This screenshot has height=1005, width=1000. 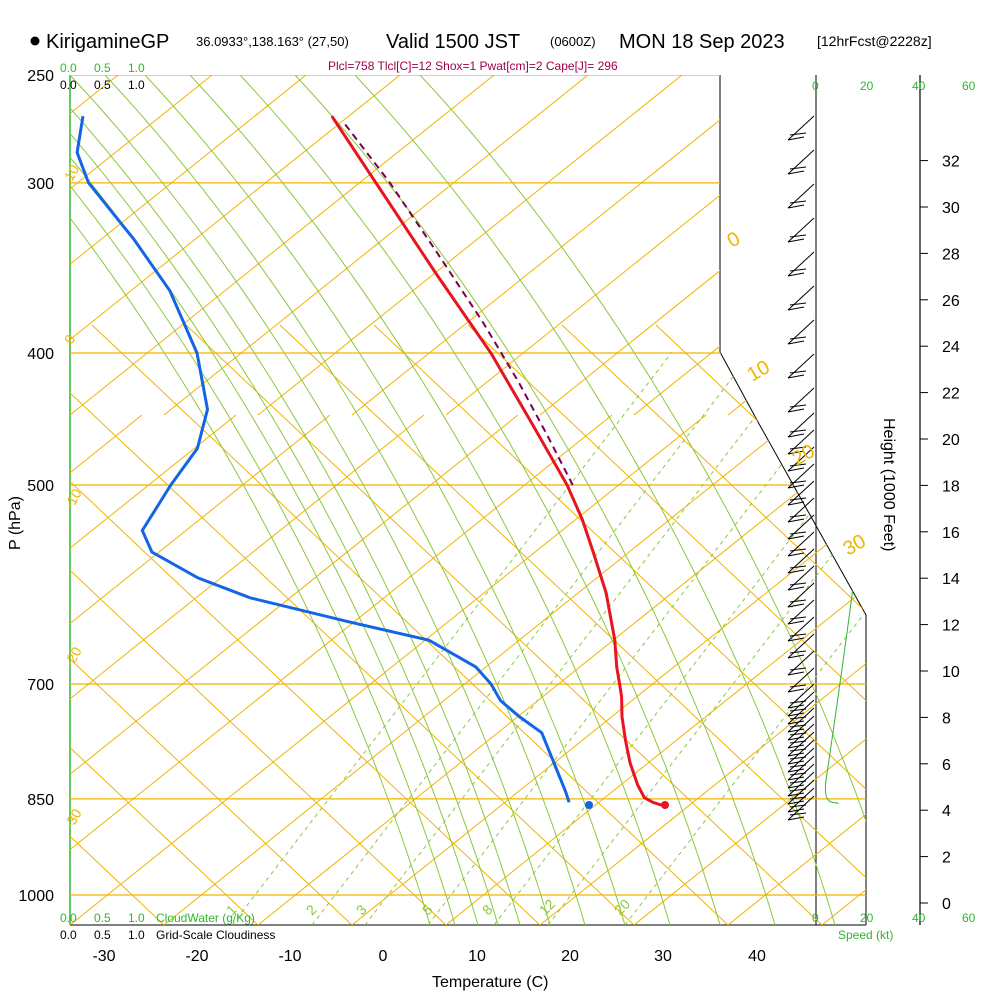 What do you see at coordinates (457, 302) in the screenshot?
I see `parcel-line` at bounding box center [457, 302].